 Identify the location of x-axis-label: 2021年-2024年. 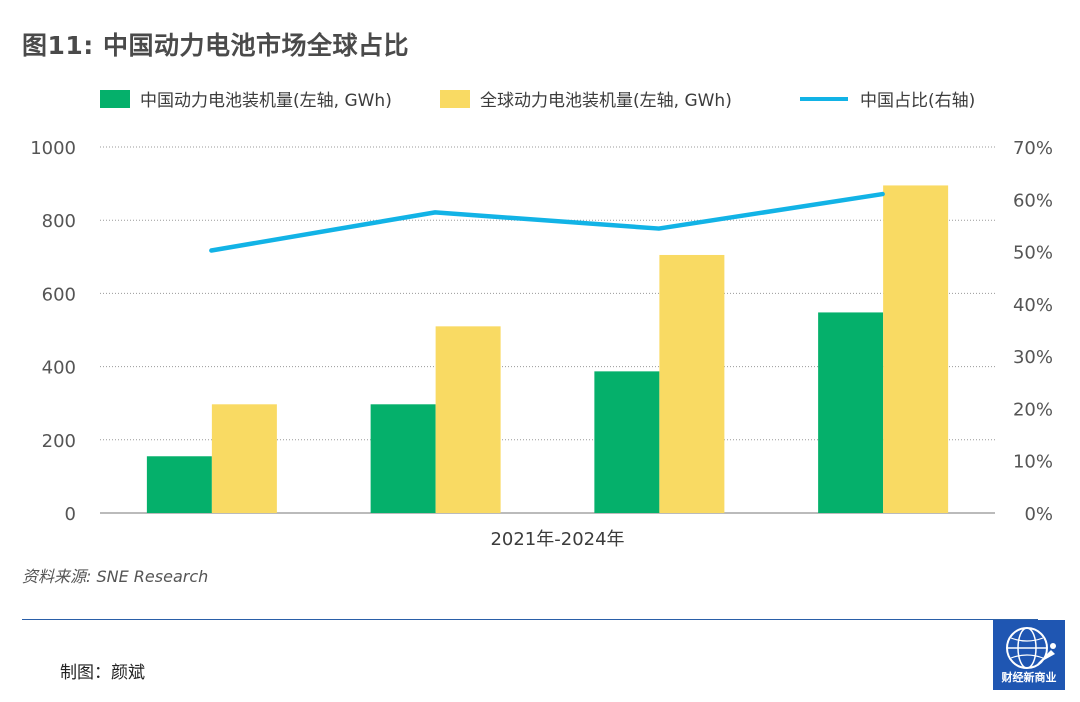
(557, 539).